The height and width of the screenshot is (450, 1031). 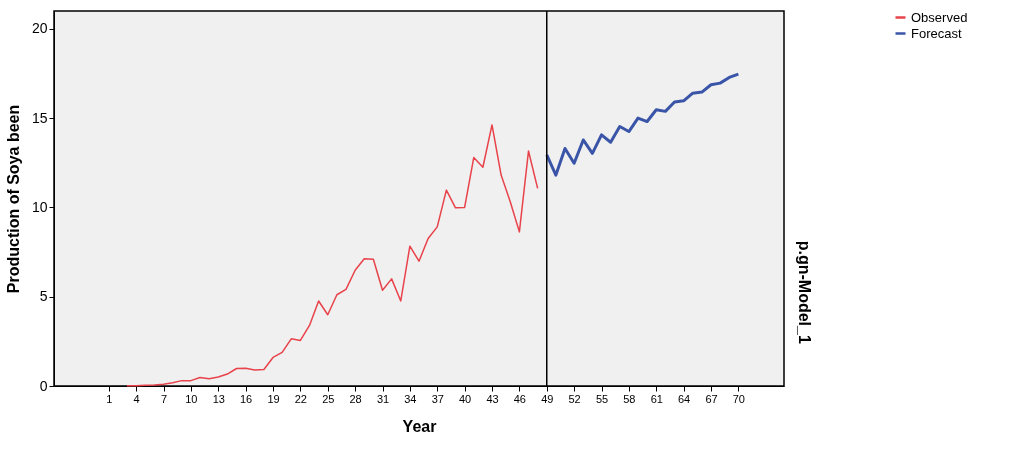 What do you see at coordinates (355, 398) in the screenshot?
I see `x-tick-label: 28` at bounding box center [355, 398].